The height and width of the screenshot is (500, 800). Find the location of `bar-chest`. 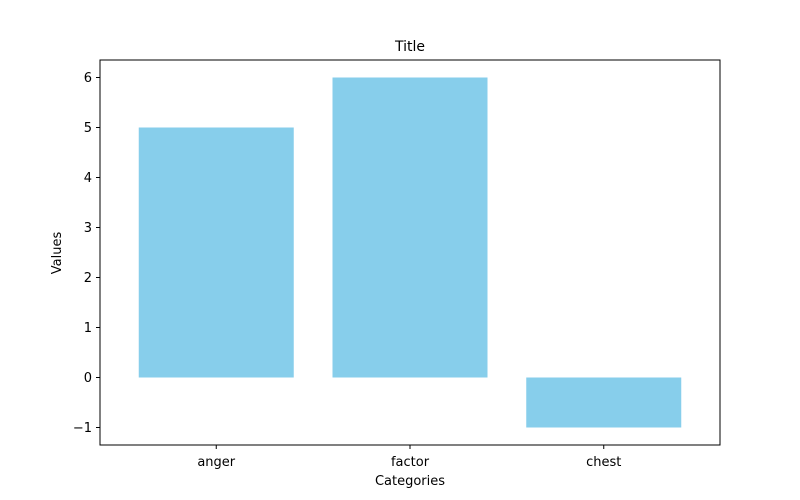

bar-chest is located at coordinates (604, 402).